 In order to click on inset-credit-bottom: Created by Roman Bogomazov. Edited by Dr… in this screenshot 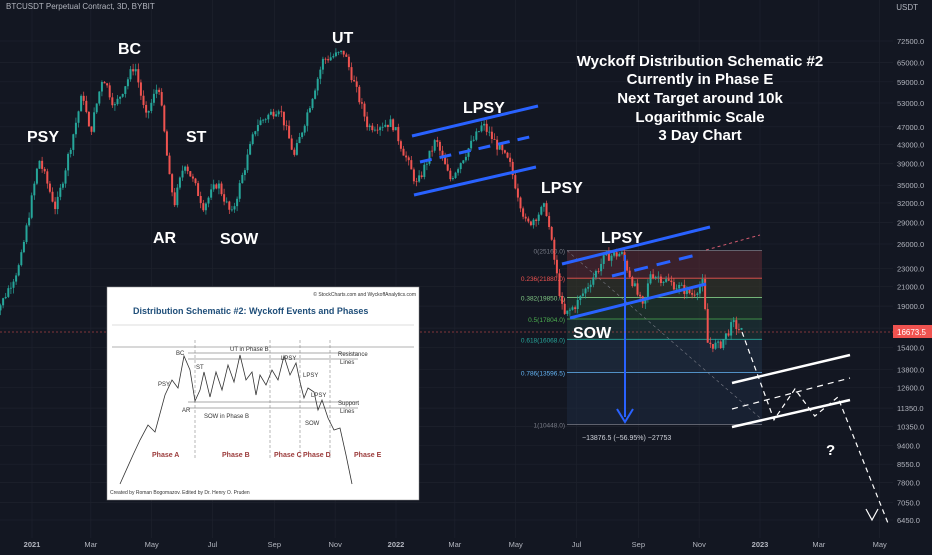, I will do `click(180, 493)`.